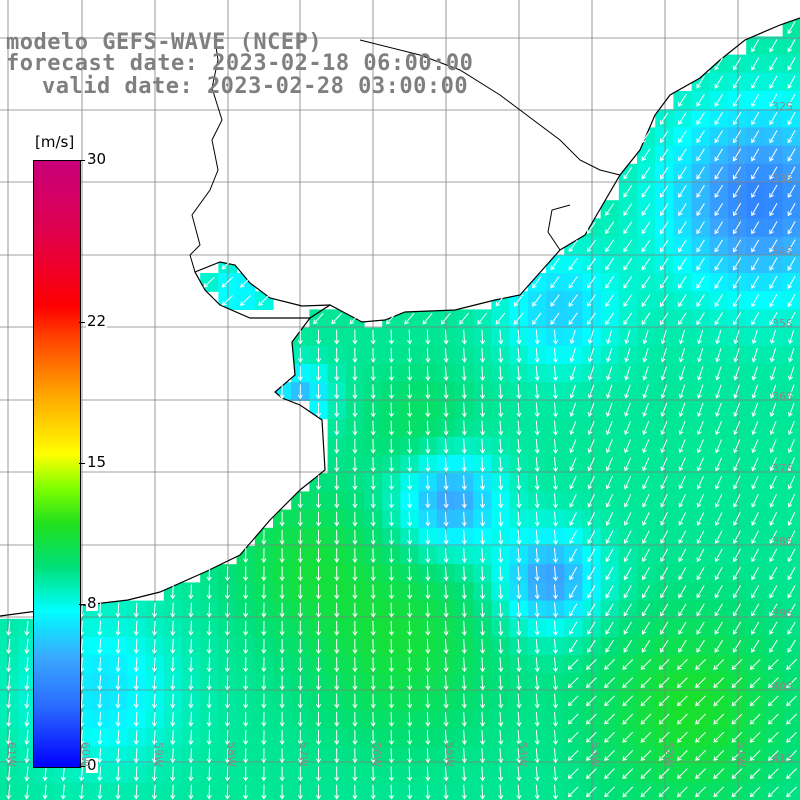 This screenshot has height=800, width=800. I want to click on longitude-label: 53W, so click(595, 754).